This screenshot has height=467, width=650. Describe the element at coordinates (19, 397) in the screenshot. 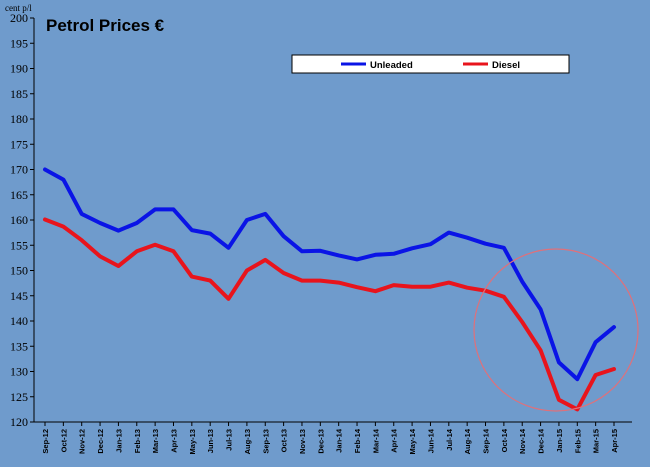

I see `y-tick-label: 125` at that location.